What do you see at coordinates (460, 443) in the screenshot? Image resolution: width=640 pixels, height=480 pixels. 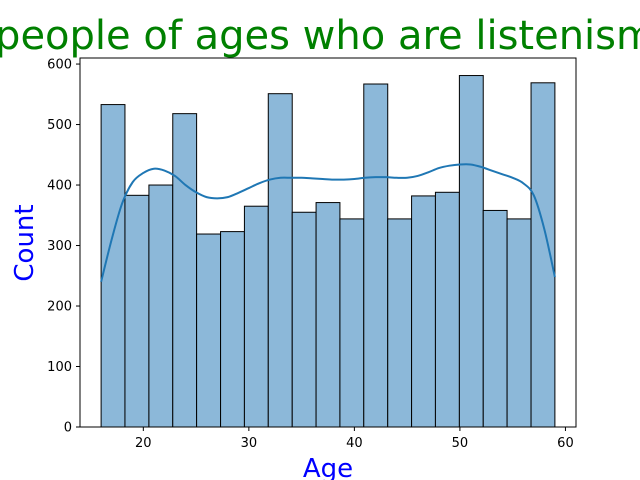 I see `x-tick-label: 50` at bounding box center [460, 443].